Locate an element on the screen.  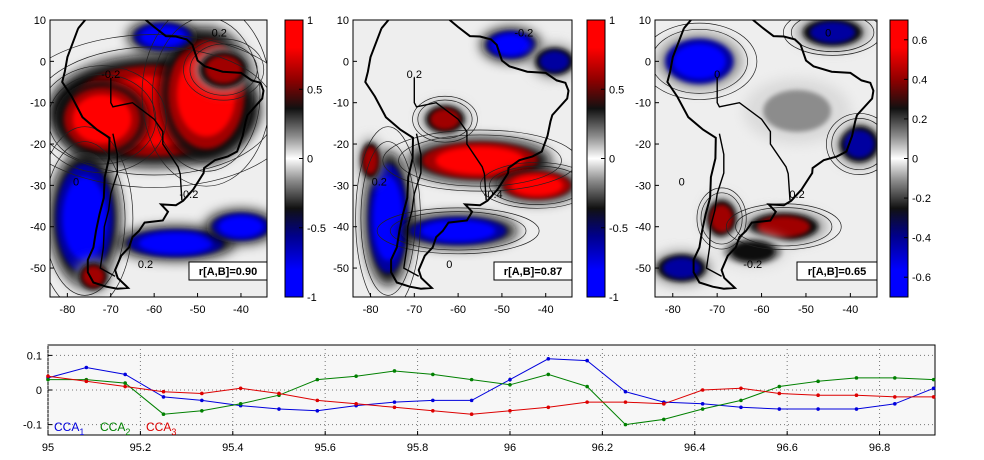
map-3-correlation-label: r[A,B]=0.65 is located at coordinates (837, 272).